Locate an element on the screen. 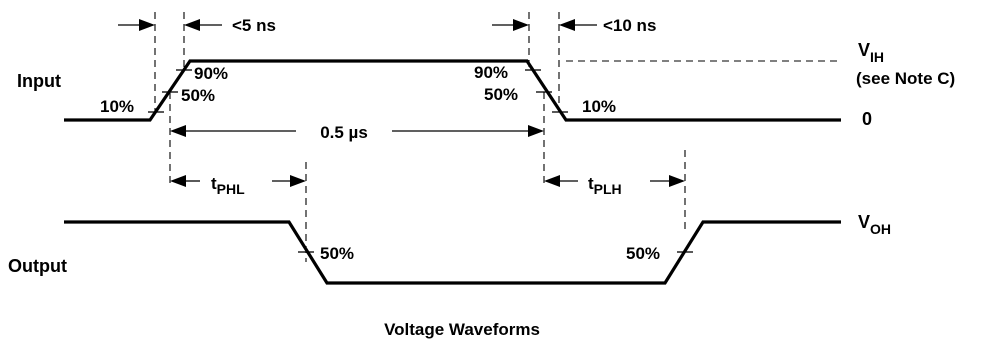  input-fall-90-label: 90% is located at coordinates (491, 72).